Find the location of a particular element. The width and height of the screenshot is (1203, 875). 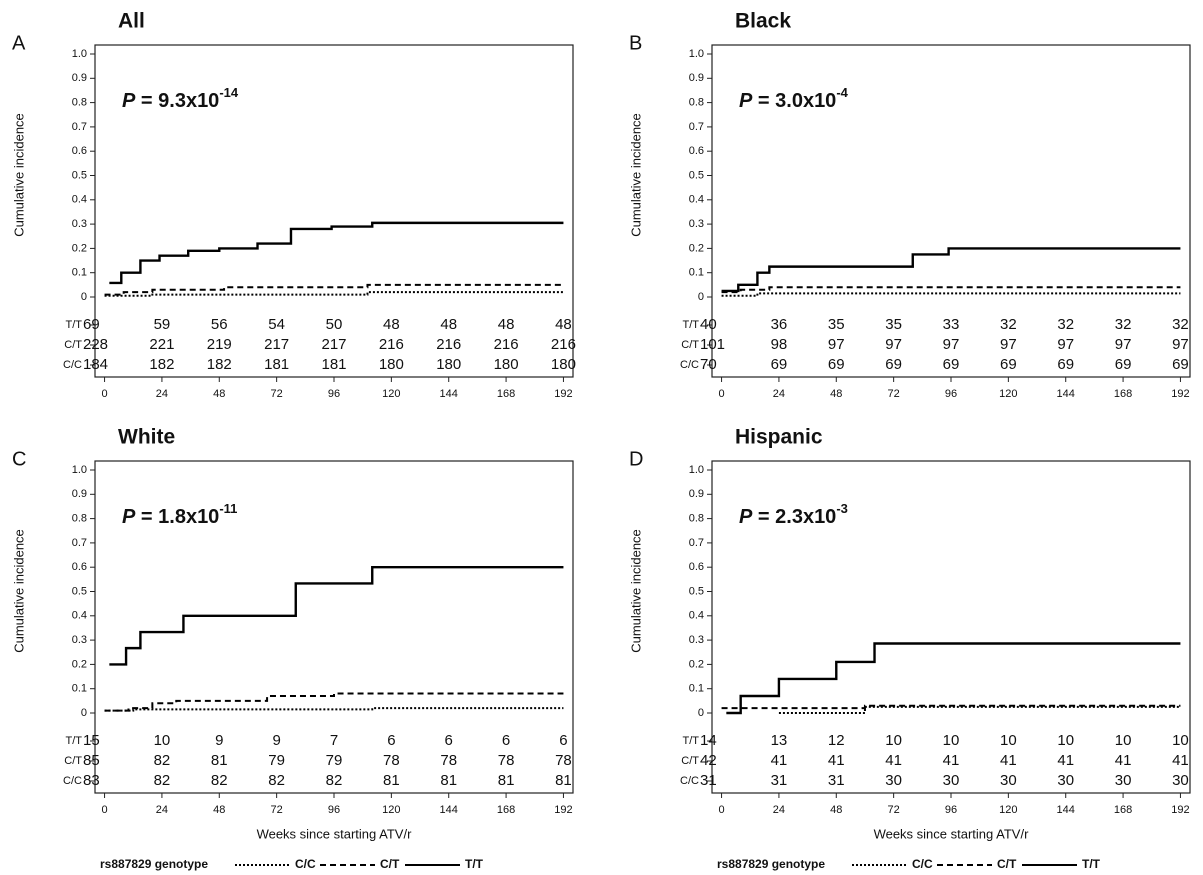

risk-count: 9 is located at coordinates (276, 740).